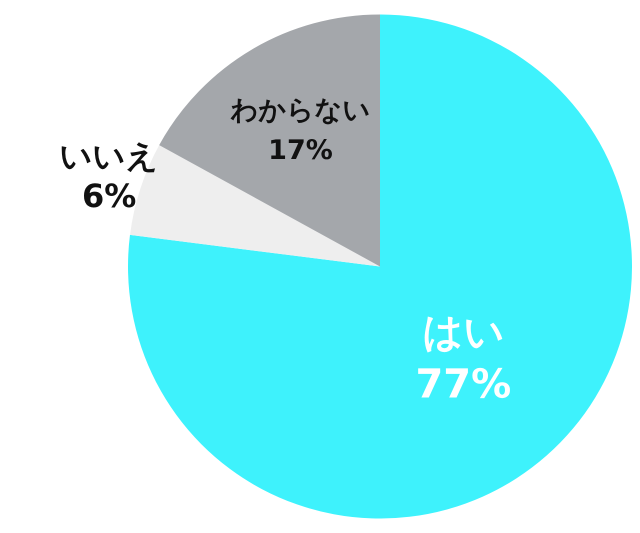 Image resolution: width=640 pixels, height=533 pixels. I want to click on slice-label: わからない, so click(299, 110).